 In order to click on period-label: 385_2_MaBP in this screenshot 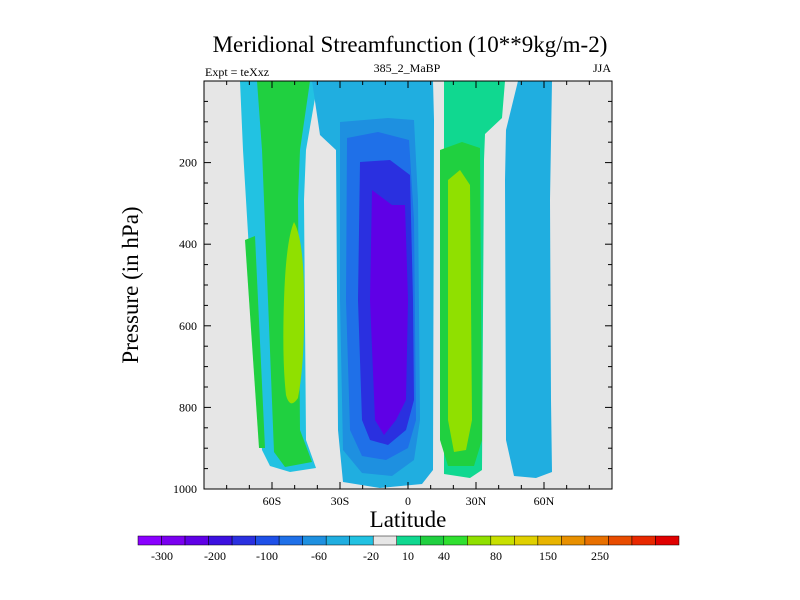, I will do `click(407, 68)`.